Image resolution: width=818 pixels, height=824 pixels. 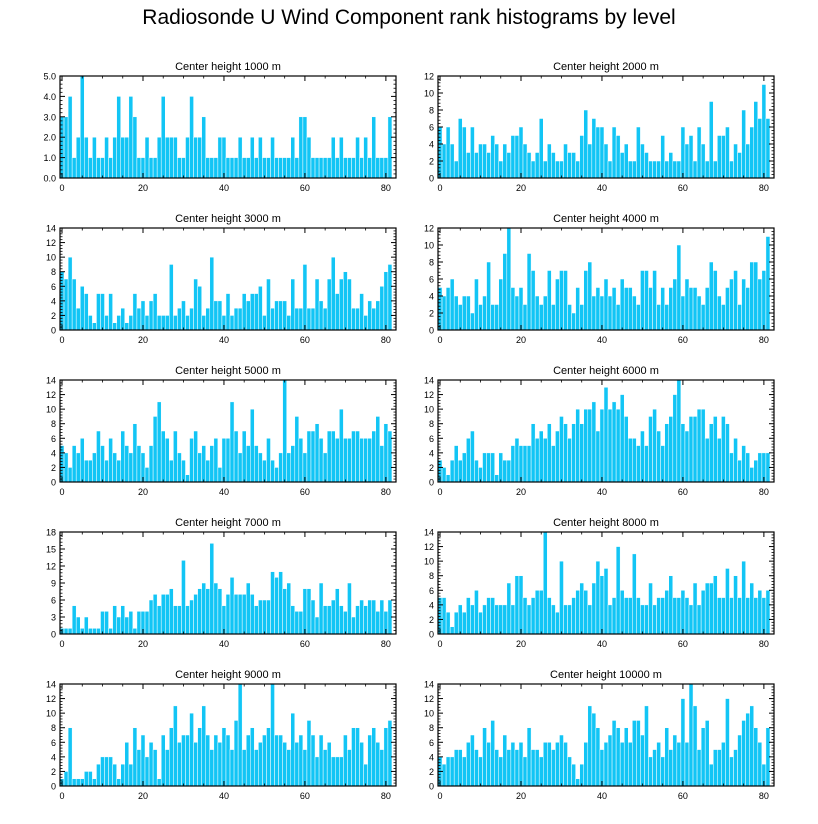 What do you see at coordinates (429, 229) in the screenshot?
I see `panel-4-ytick-label: 12` at bounding box center [429, 229].